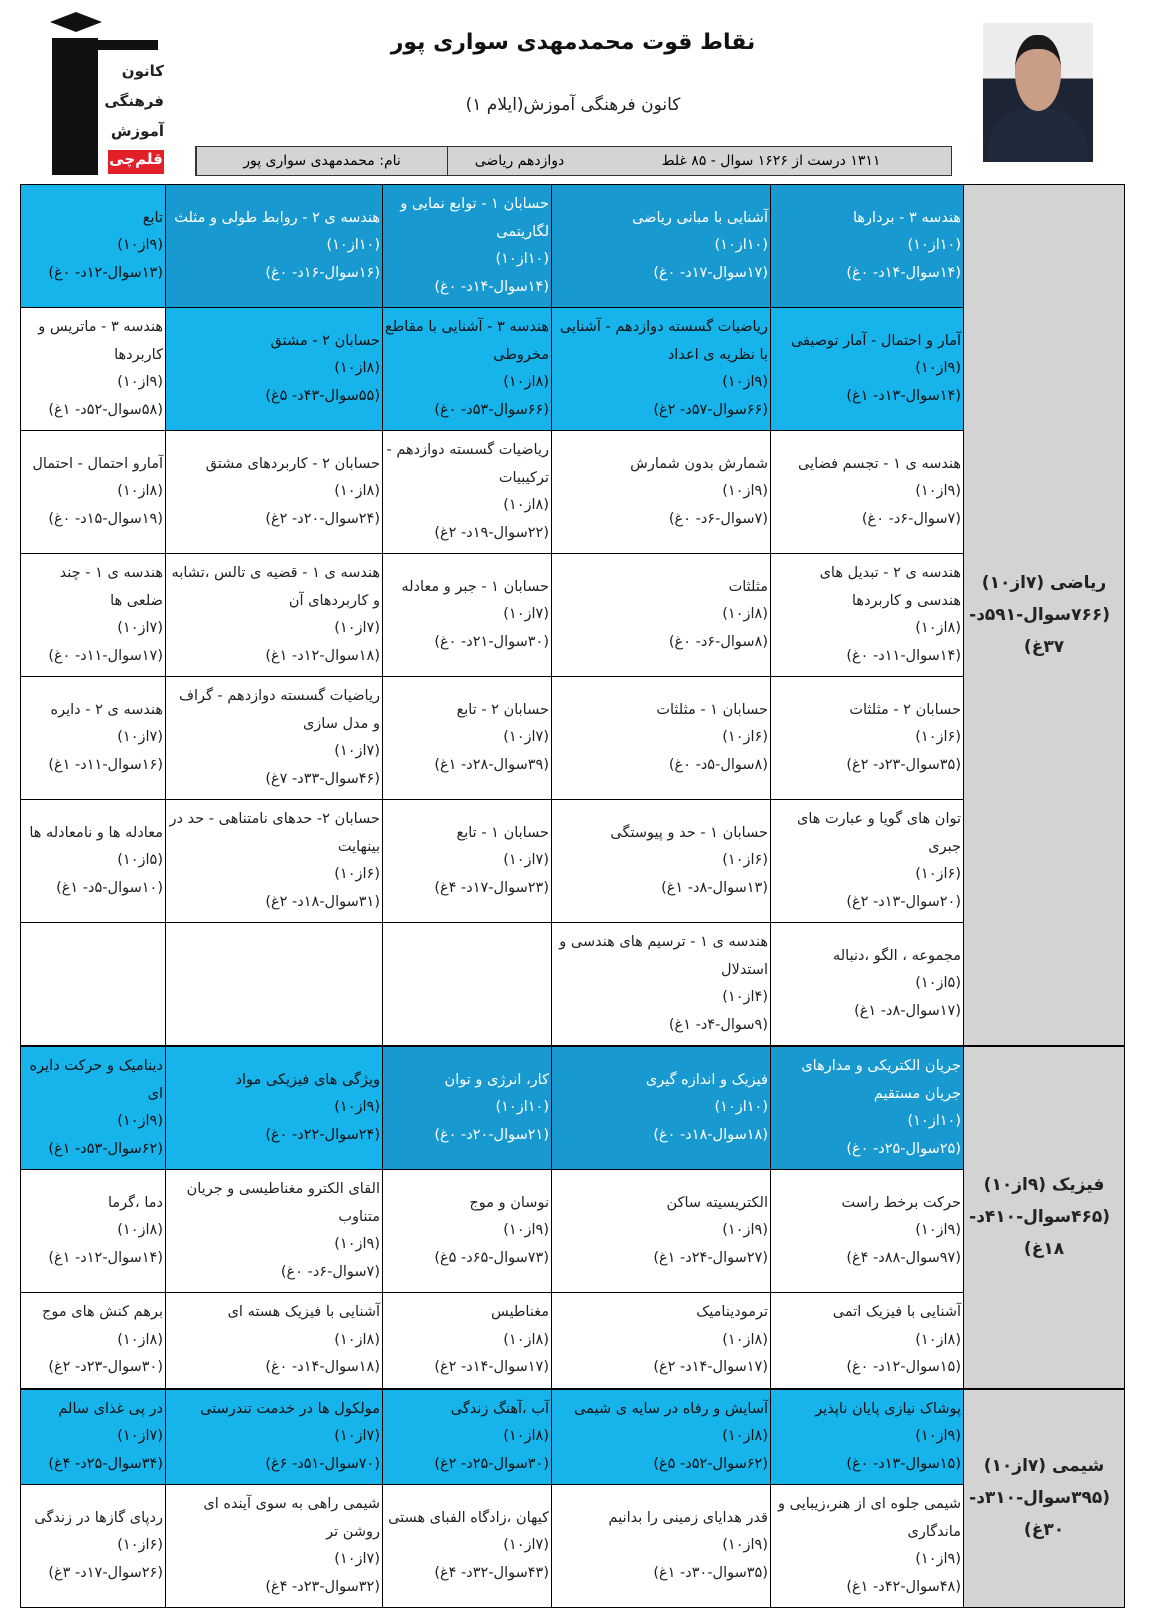  Describe the element at coordinates (491, 1257) in the screenshot. I see `topic-stats: (۷۳سوال-۶۵د- ۵غ)` at that location.